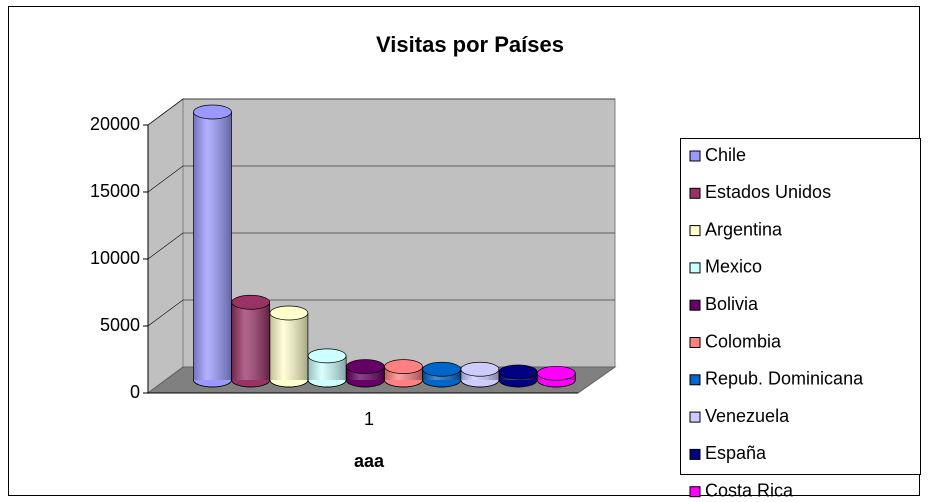 This screenshot has height=502, width=930. Describe the element at coordinates (369, 461) in the screenshot. I see `x-axis-title: aaa` at that location.